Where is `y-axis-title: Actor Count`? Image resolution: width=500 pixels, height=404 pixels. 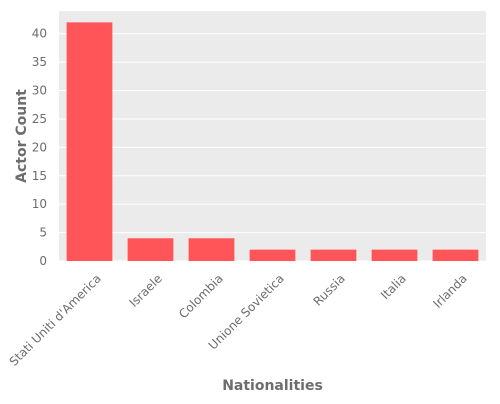 y-axis-title: Actor Count is located at coordinates (22, 136).